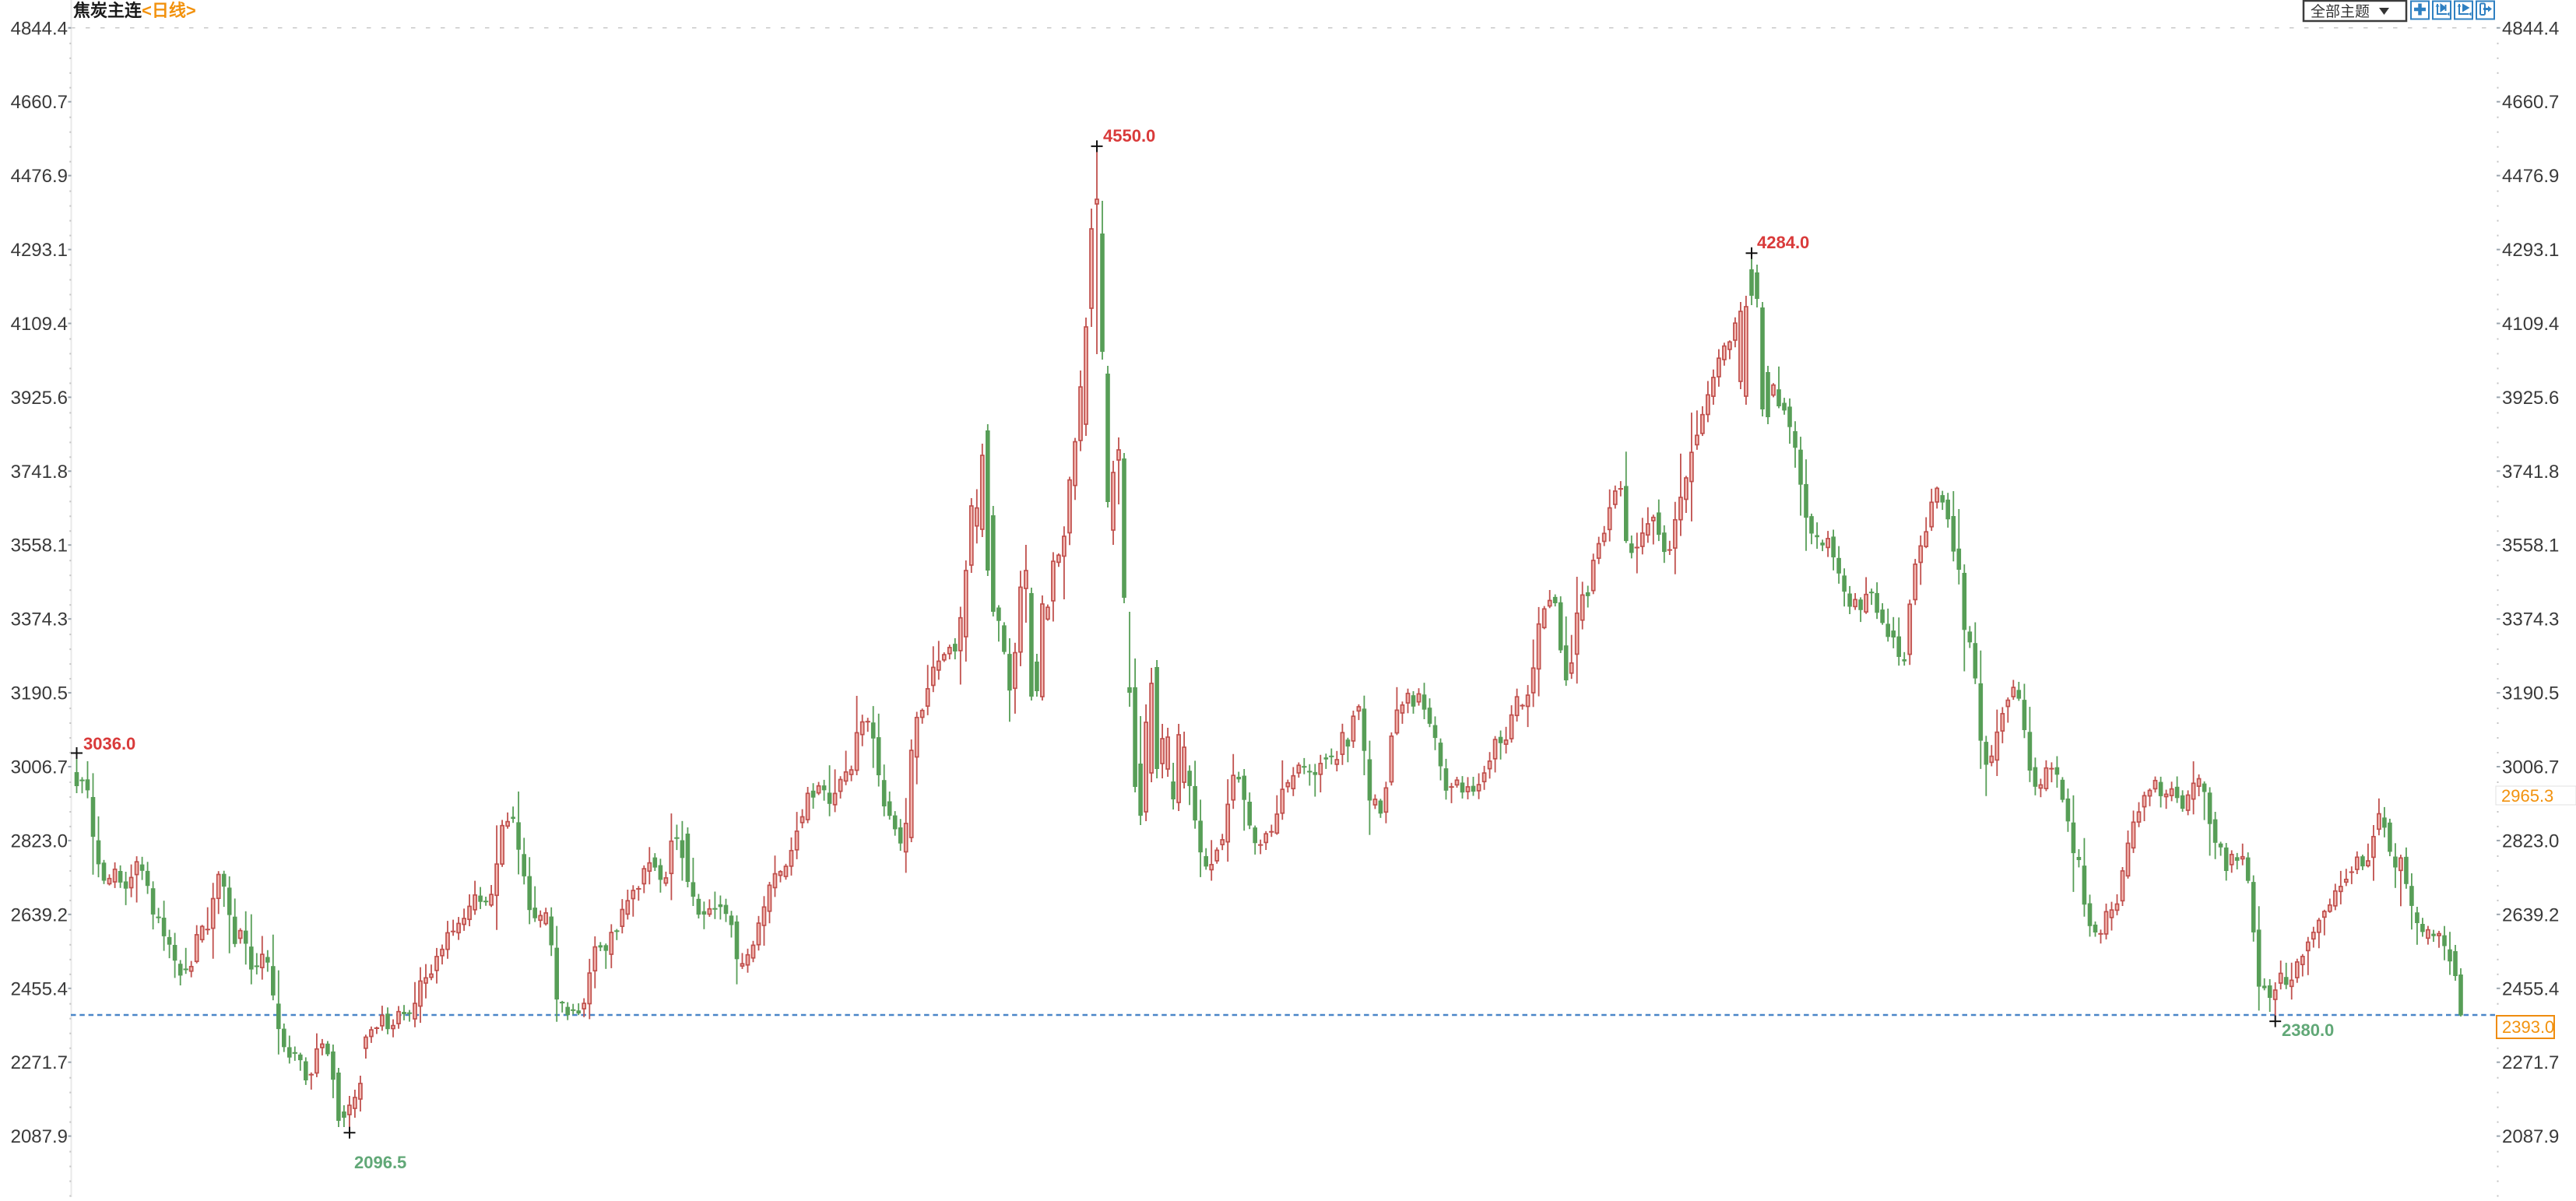 The width and height of the screenshot is (2576, 1201). I want to click on svg-text: 焦炭主连<日线>, so click(134, 10).